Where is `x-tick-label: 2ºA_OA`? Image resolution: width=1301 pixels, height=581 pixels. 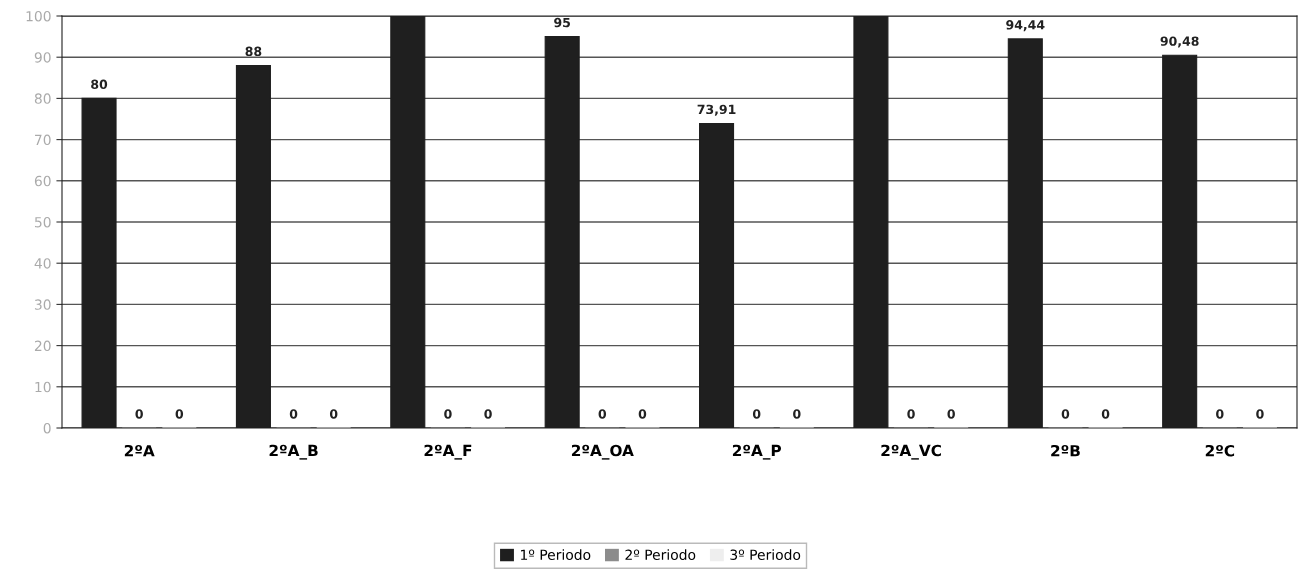 x-tick-label: 2ºA_OA is located at coordinates (602, 452).